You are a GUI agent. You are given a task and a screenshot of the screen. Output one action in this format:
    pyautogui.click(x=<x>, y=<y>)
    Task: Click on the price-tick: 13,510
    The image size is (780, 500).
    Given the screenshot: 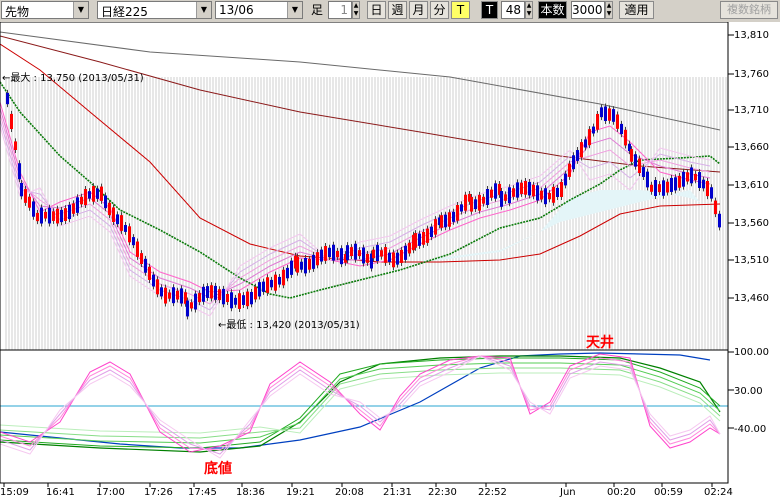 What is the action you would take?
    pyautogui.click(x=751, y=260)
    